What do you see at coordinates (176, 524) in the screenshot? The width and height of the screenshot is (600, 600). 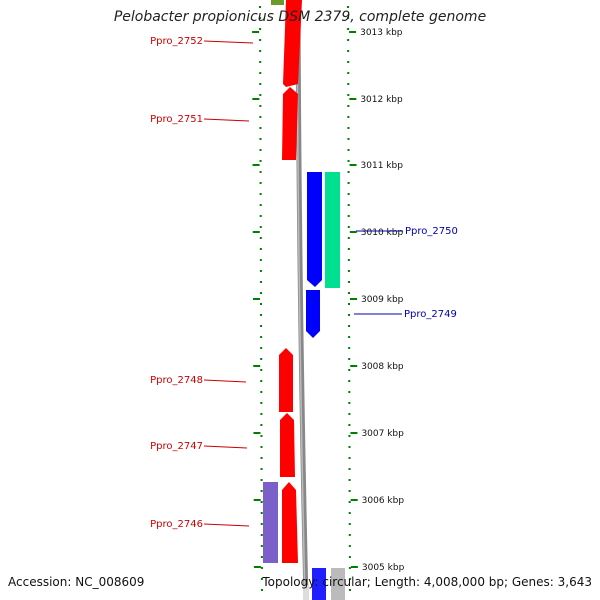 I see `gene-label-forward: Ppro_2746` at bounding box center [176, 524].